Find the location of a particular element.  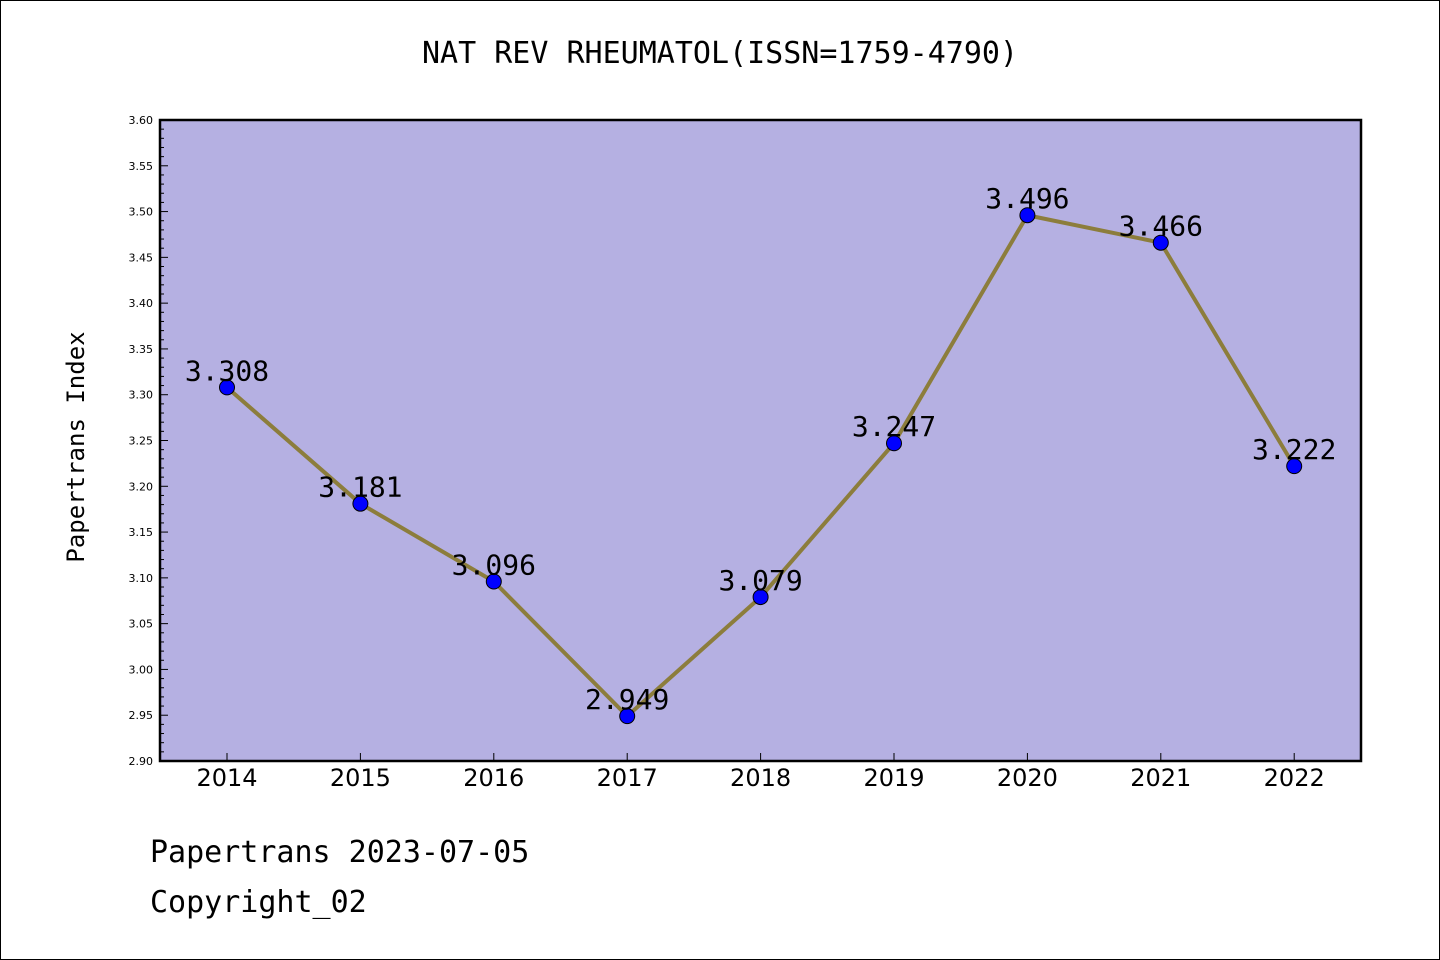

x-axis-ticks: 2014 2015 2016 2017 2018 2019 2020 2021 2022 is located at coordinates (760, 772).